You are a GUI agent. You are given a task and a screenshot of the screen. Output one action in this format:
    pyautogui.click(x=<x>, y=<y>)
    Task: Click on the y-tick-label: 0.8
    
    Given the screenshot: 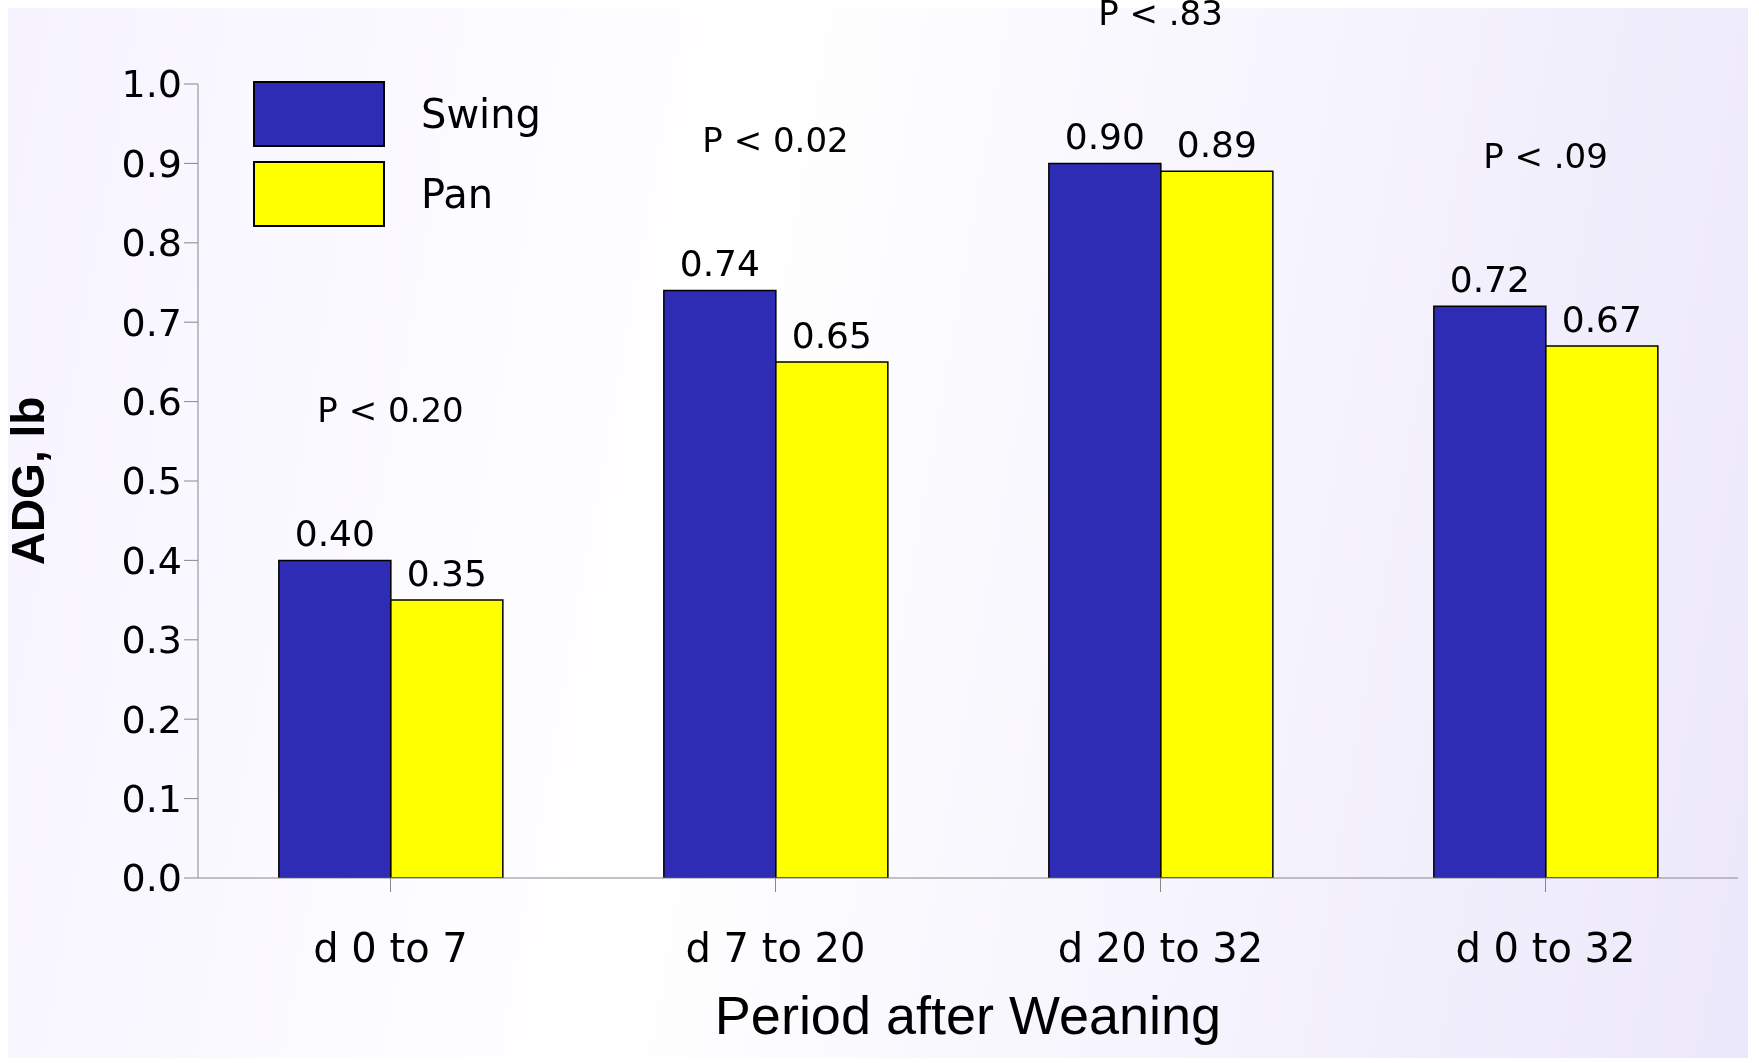 What is the action you would take?
    pyautogui.click(x=151, y=243)
    